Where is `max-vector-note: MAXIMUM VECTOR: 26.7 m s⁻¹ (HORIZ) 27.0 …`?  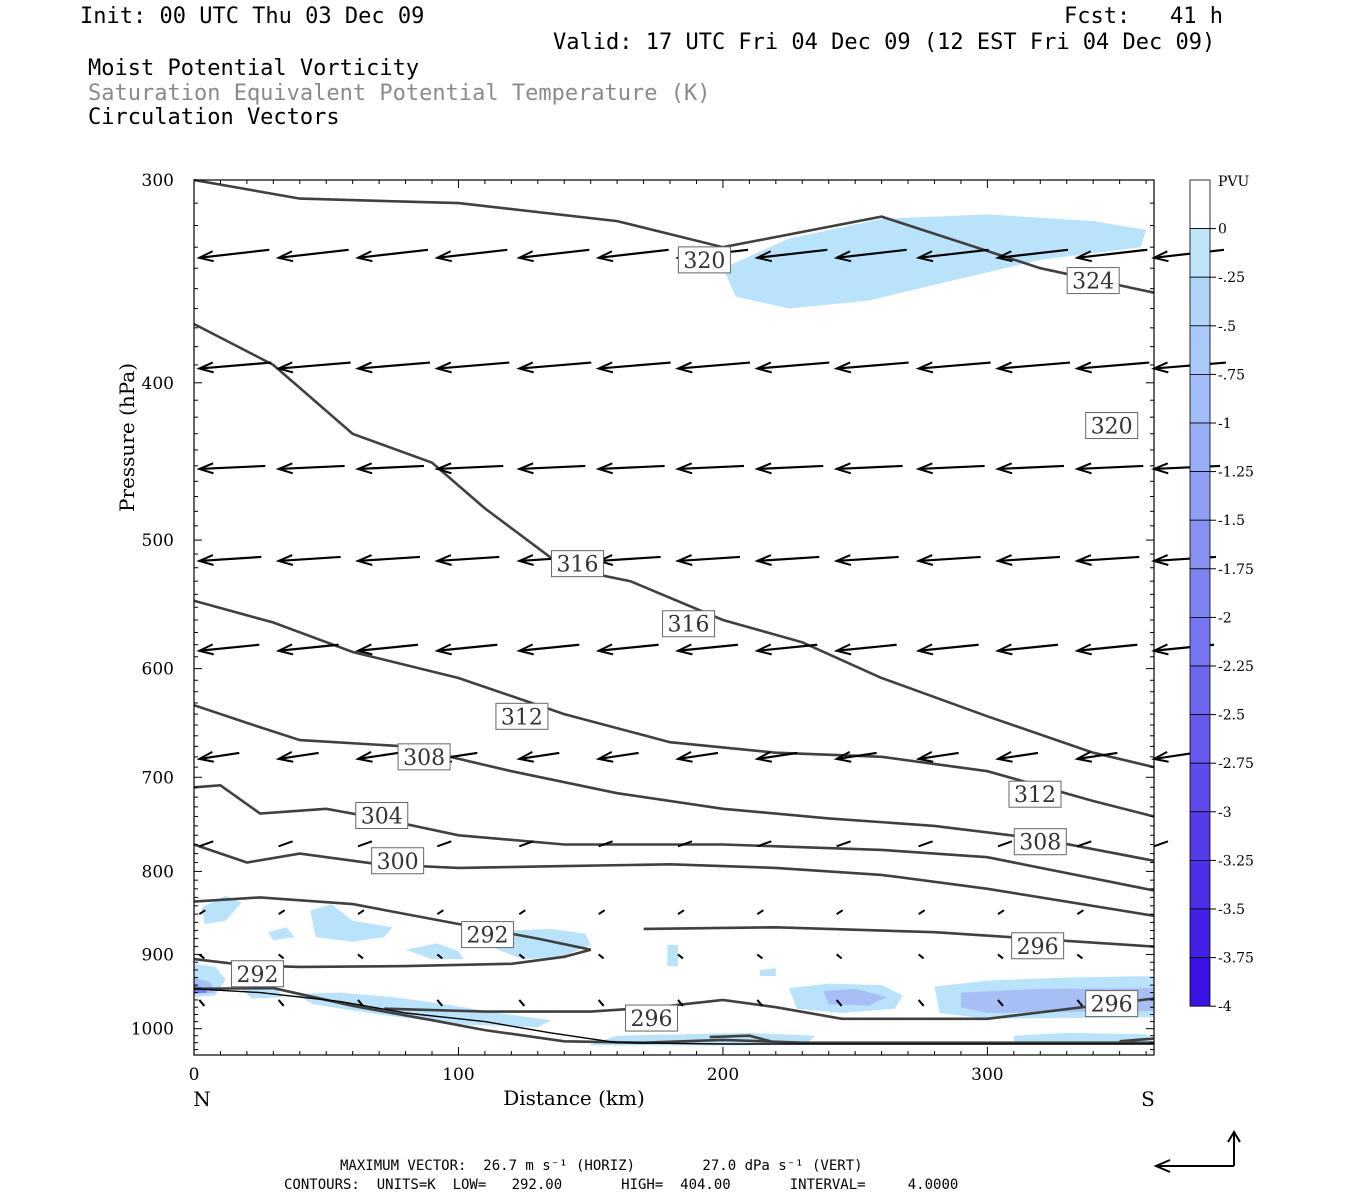 max-vector-note: MAXIMUM VECTOR: 26.7 m s⁻¹ (HORIZ) 27.0 … is located at coordinates (601, 1166).